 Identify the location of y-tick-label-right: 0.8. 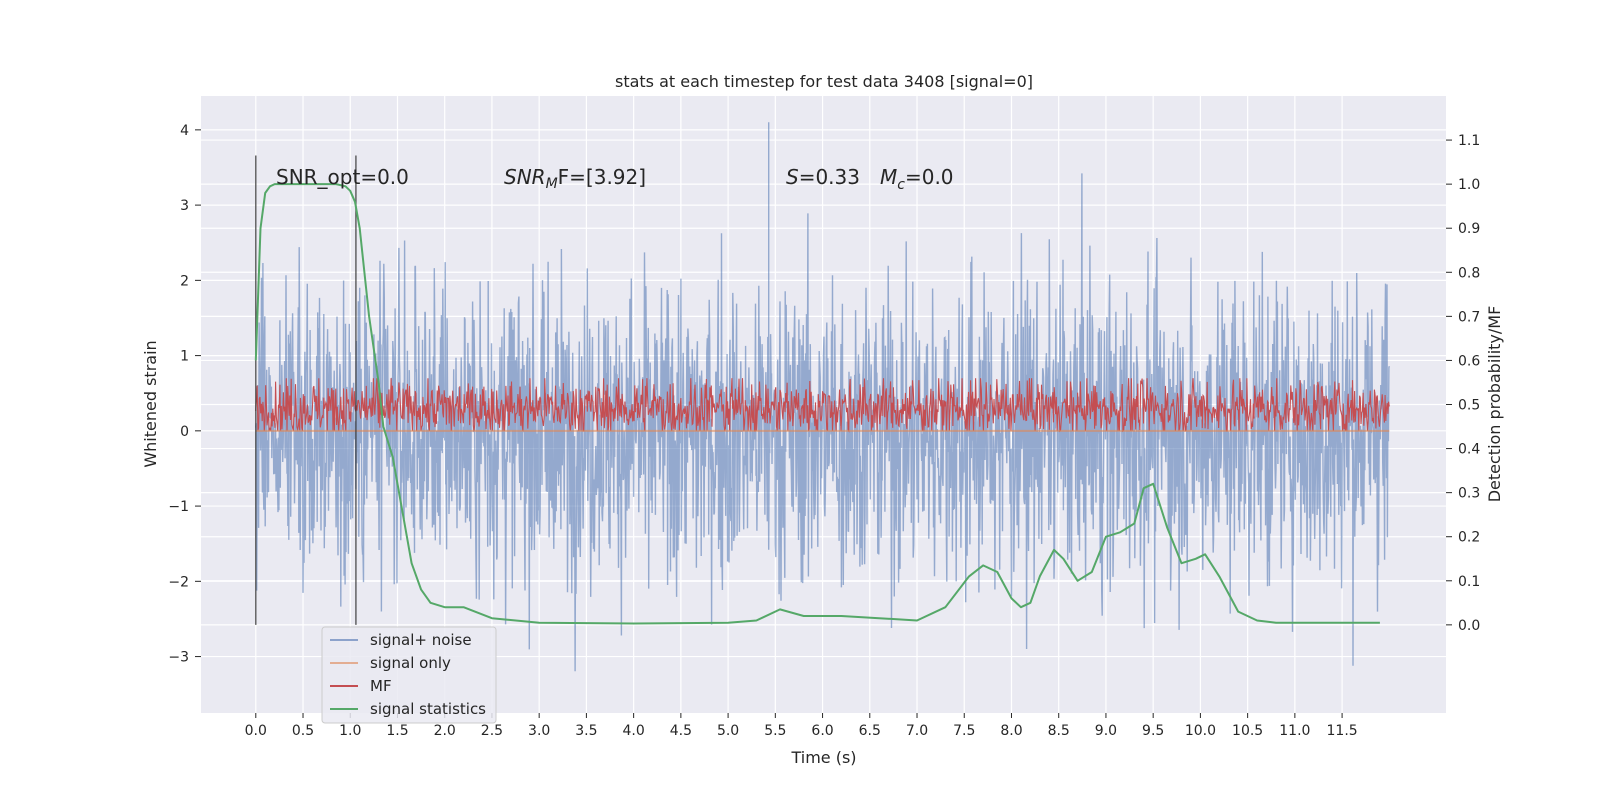
(1469, 273).